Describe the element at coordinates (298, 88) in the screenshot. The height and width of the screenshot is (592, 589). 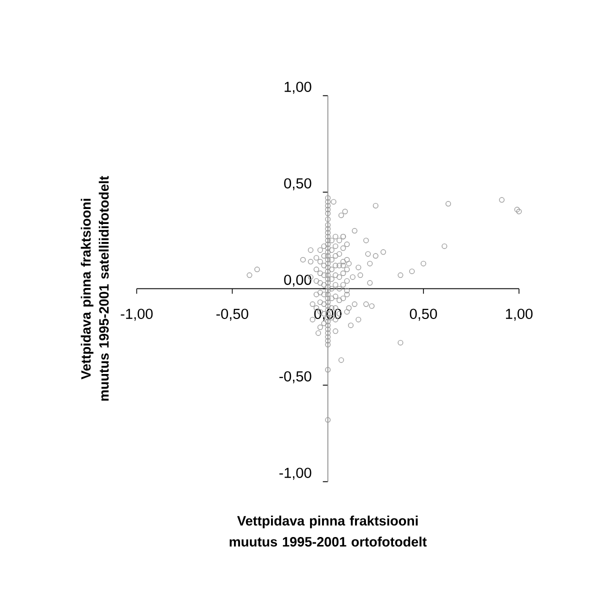
I see `y-tick-label: 1,00` at that location.